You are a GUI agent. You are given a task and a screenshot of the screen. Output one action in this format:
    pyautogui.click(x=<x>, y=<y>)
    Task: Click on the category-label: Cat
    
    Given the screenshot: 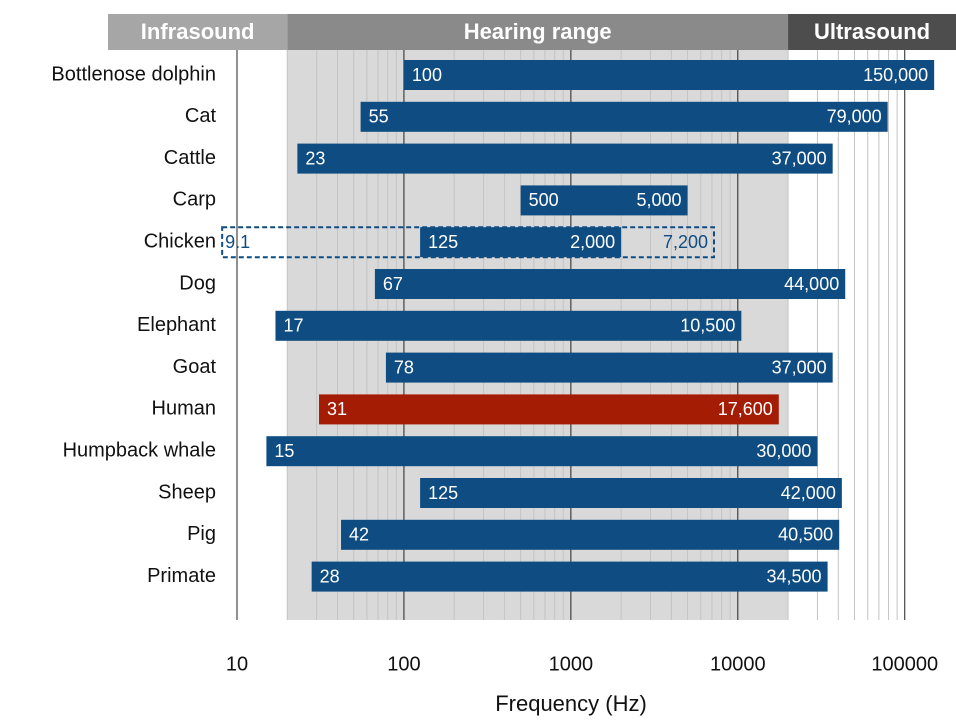 What is the action you would take?
    pyautogui.click(x=201, y=116)
    